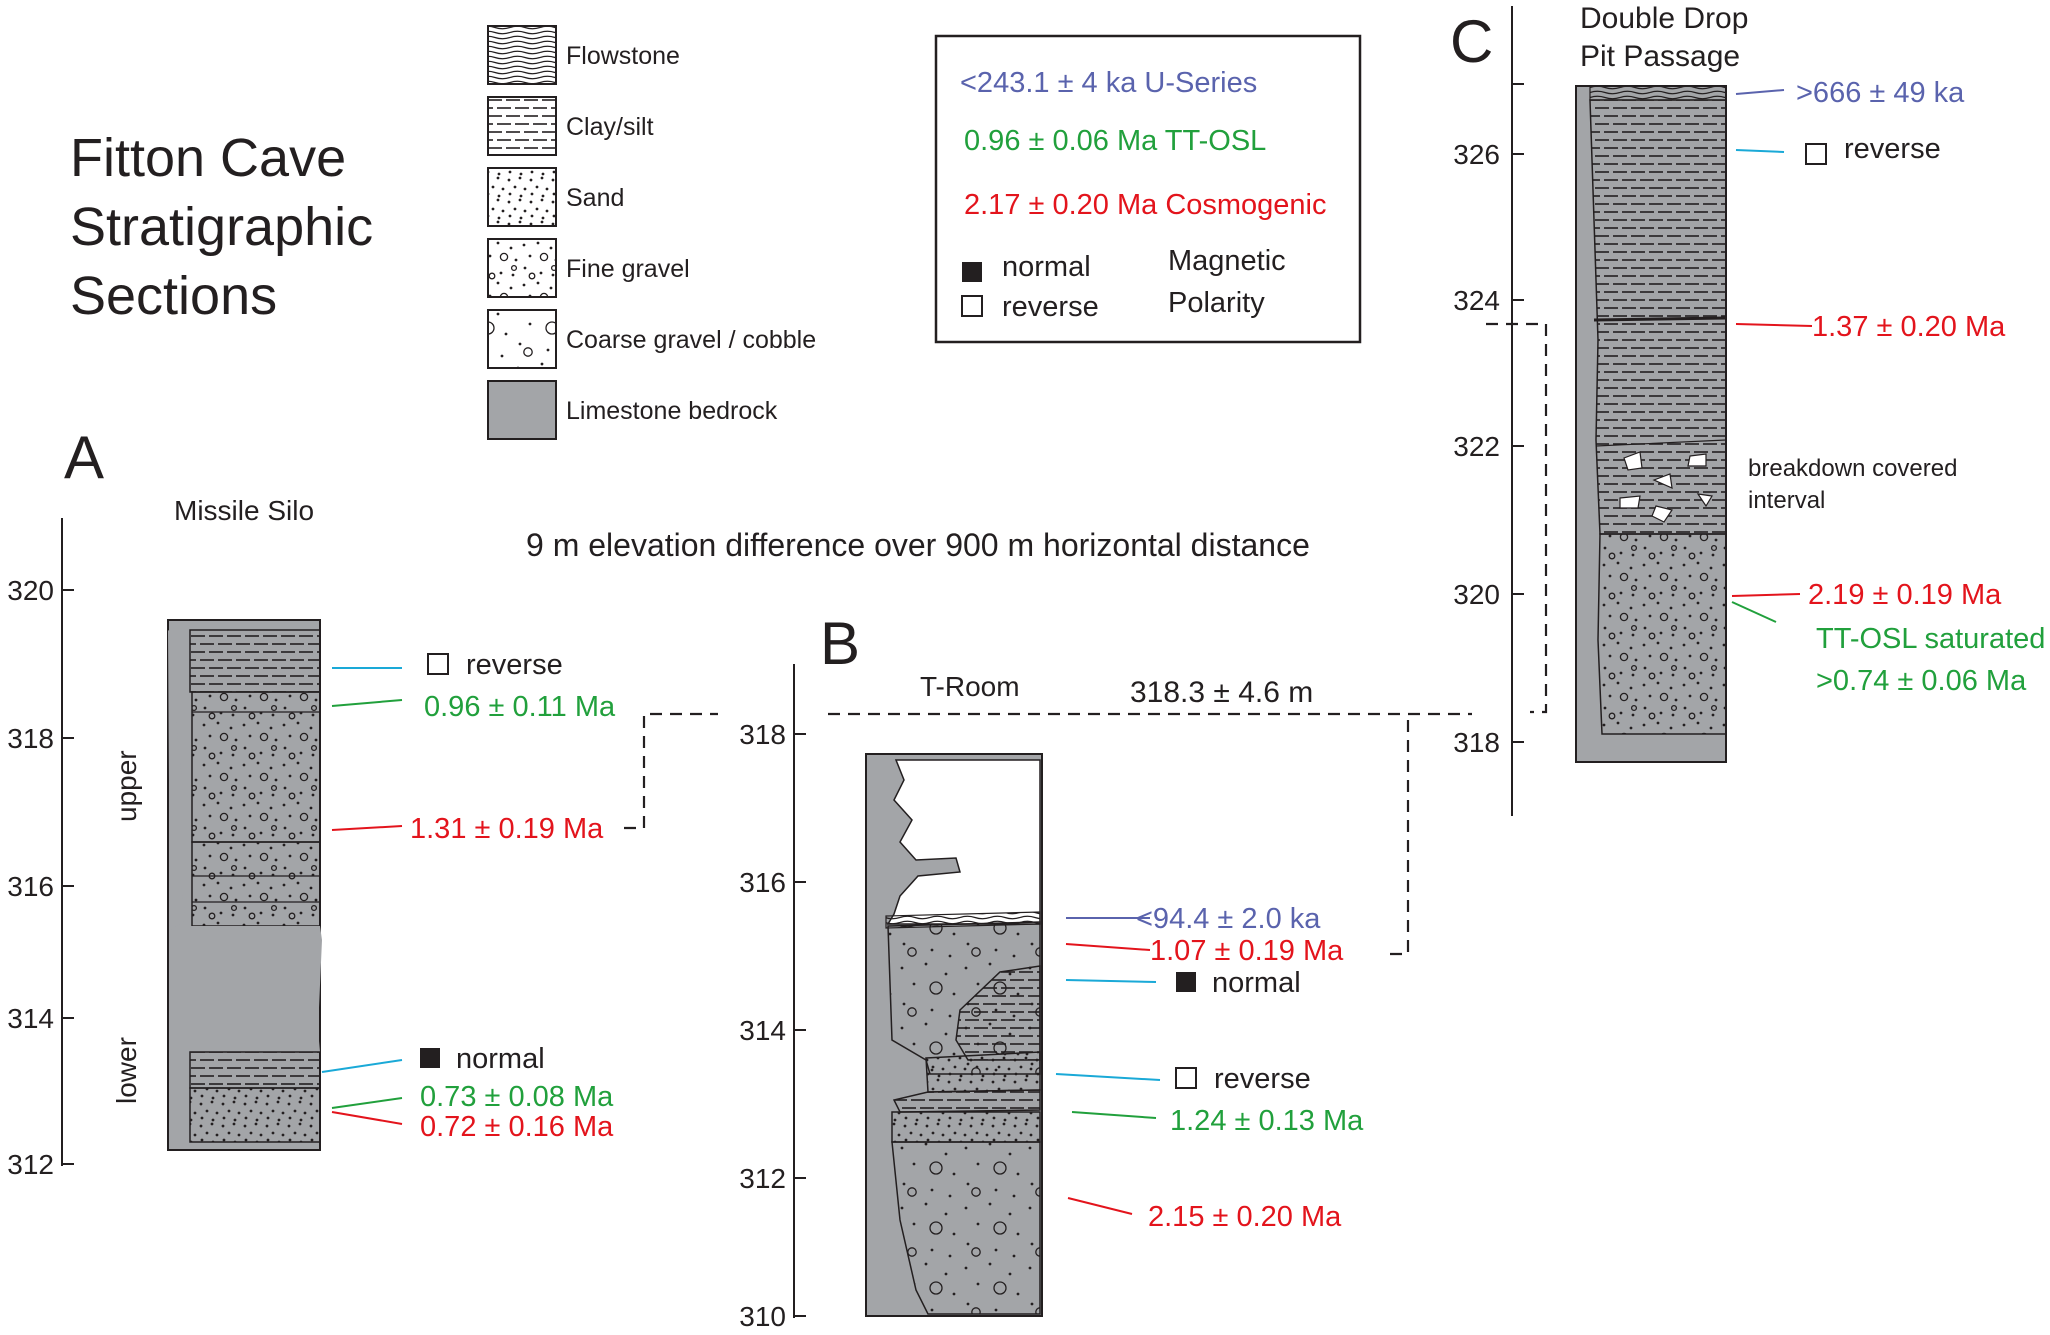 This screenshot has width=2050, height=1335. What do you see at coordinates (84, 457) in the screenshot?
I see `section-a-letter: A` at bounding box center [84, 457].